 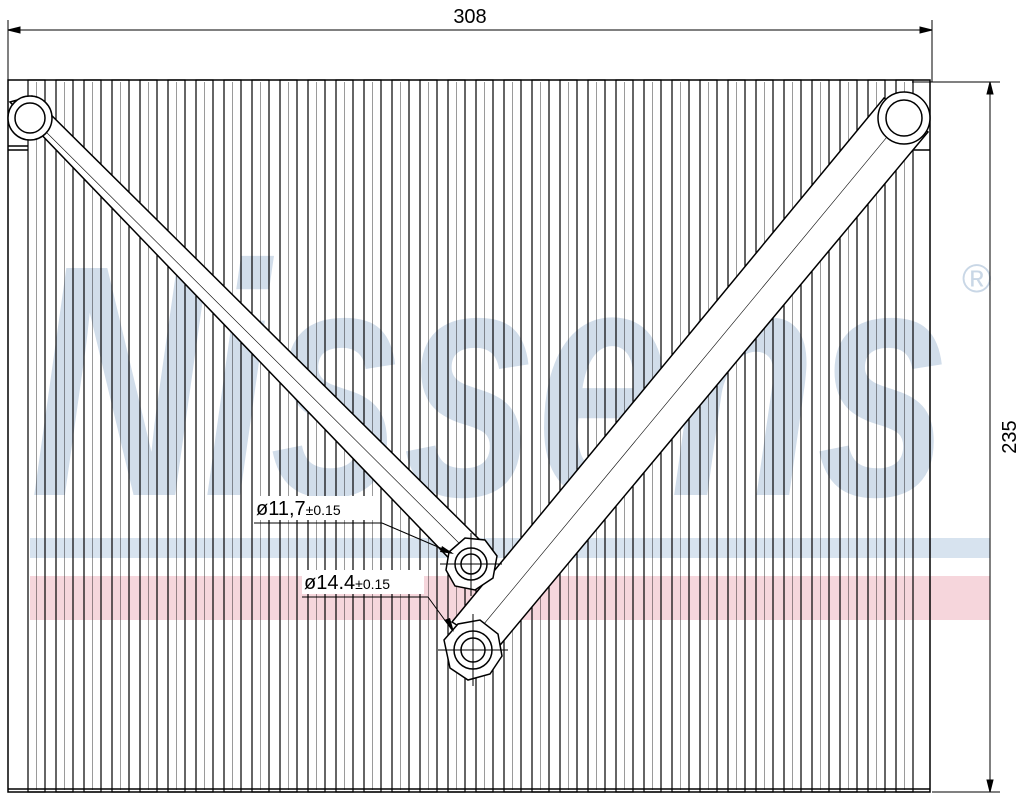 What do you see at coordinates (298, 509) in the screenshot?
I see `pipe-small-diameter: ø11,7±0.15` at bounding box center [298, 509].